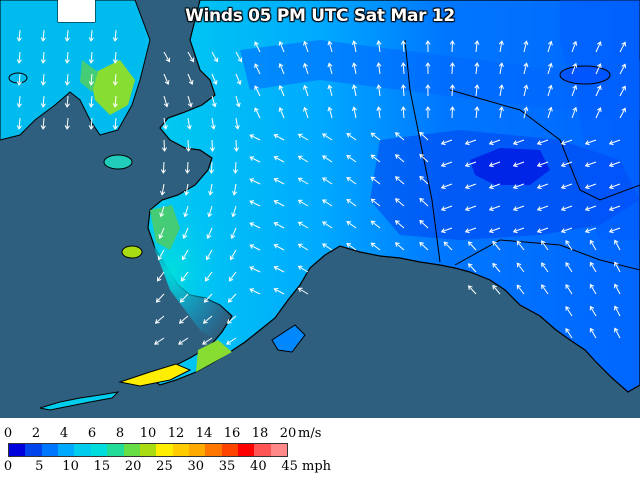  I want to click on chukotka-green-zone, so click(112, 87).